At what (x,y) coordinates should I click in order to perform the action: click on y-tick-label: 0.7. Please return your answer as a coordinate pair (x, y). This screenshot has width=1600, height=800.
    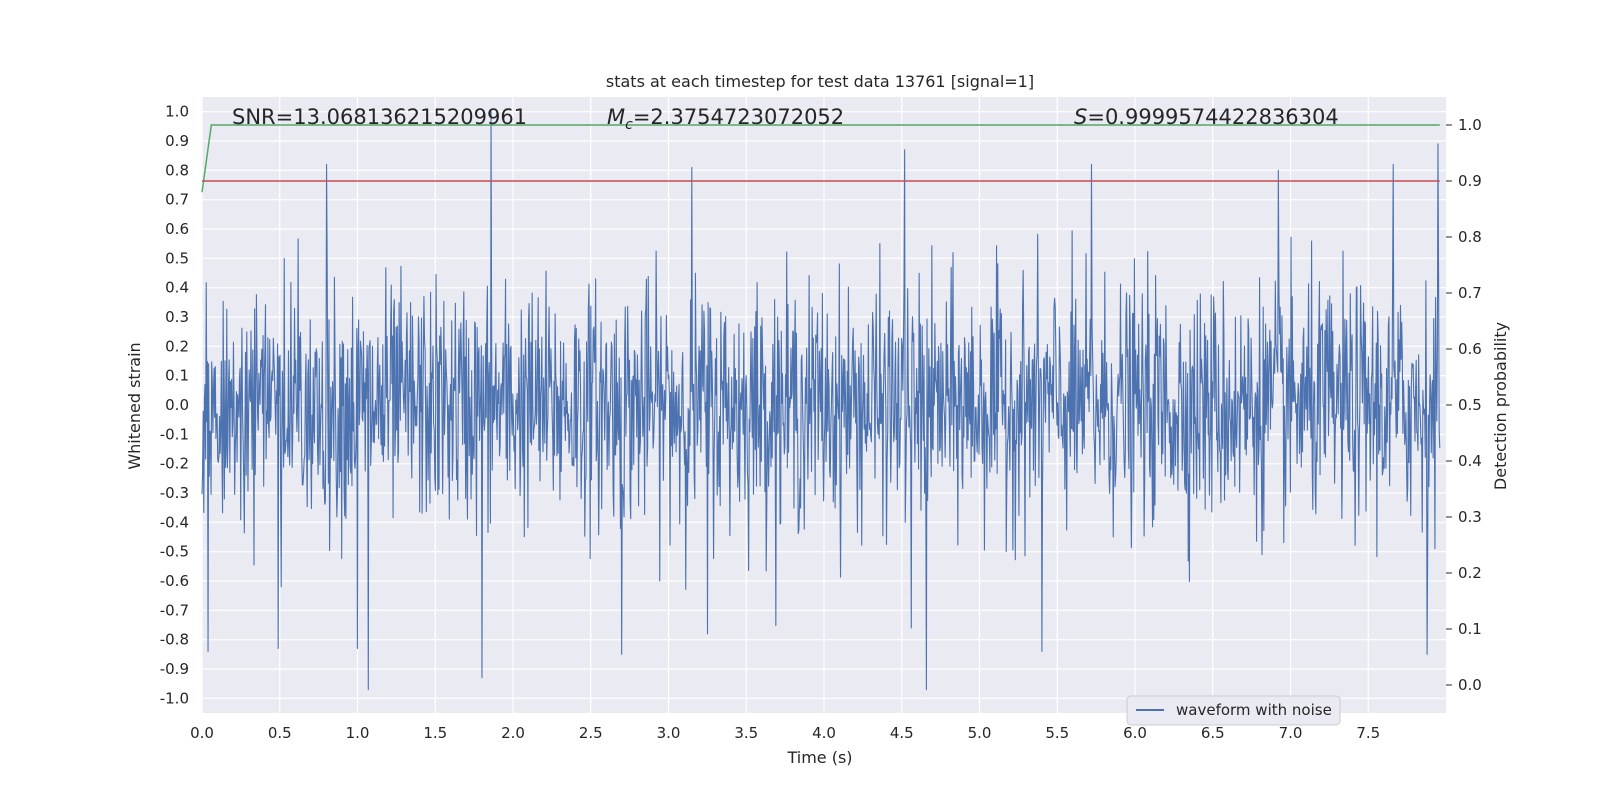
    Looking at the image, I should click on (177, 200).